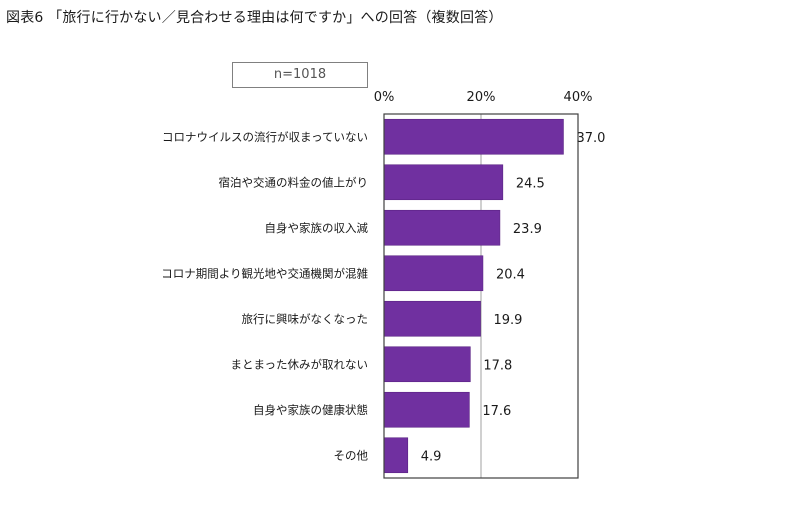 The height and width of the screenshot is (516, 808). What do you see at coordinates (530, 183) in the screenshot?
I see `value-label-2: 24.5` at bounding box center [530, 183].